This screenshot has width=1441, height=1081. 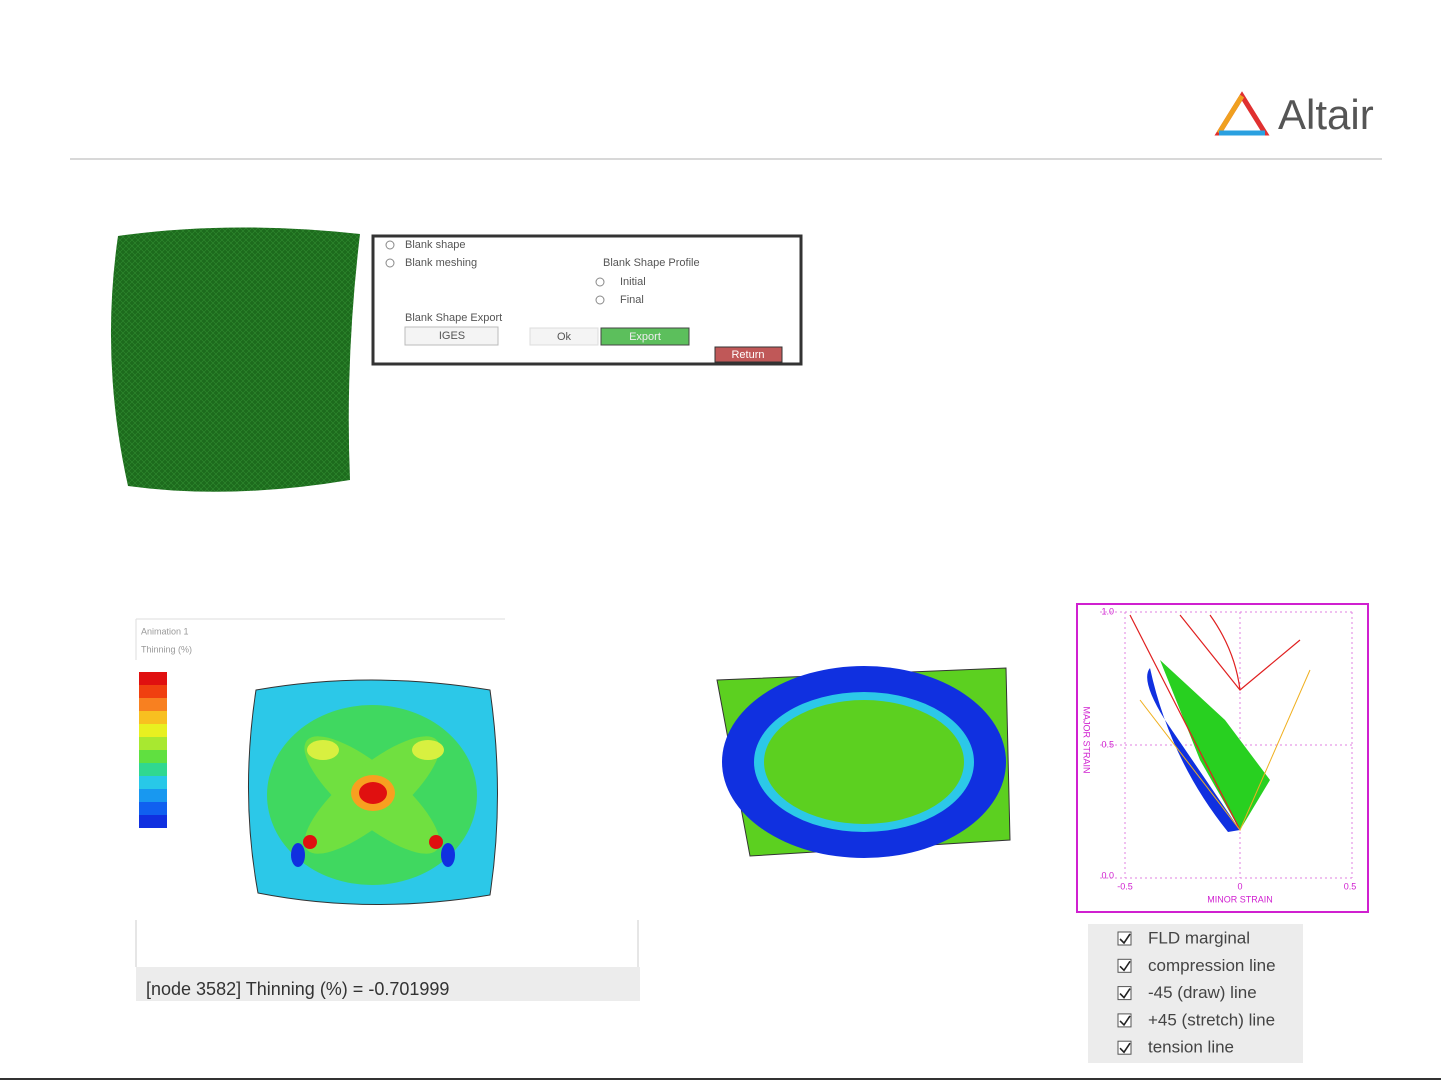 I want to click on option-label: FLD marginal, so click(x=1199, y=937).